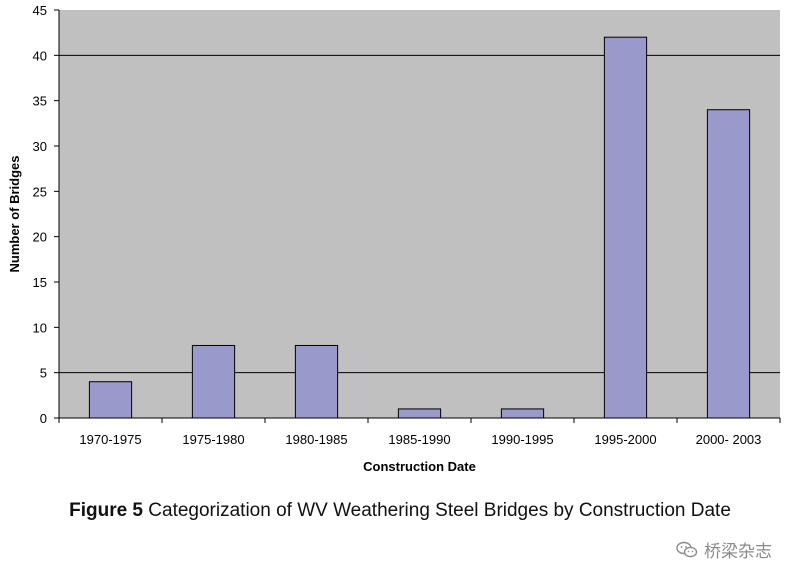 This screenshot has height=587, width=800. Describe the element at coordinates (40, 191) in the screenshot. I see `y-tick-label: 25` at that location.